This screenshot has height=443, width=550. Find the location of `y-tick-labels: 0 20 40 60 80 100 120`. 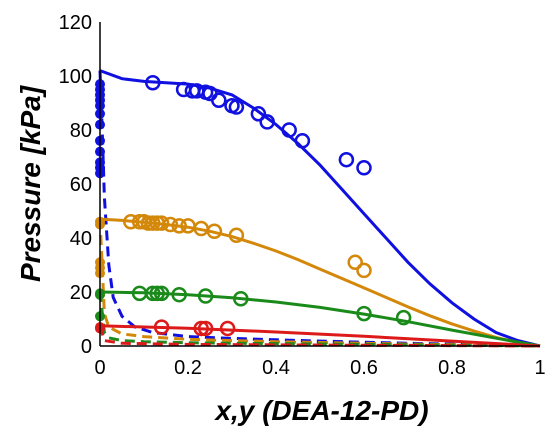

y-tick-labels: 0 20 40 60 80 100 120 is located at coordinates (75, 185).